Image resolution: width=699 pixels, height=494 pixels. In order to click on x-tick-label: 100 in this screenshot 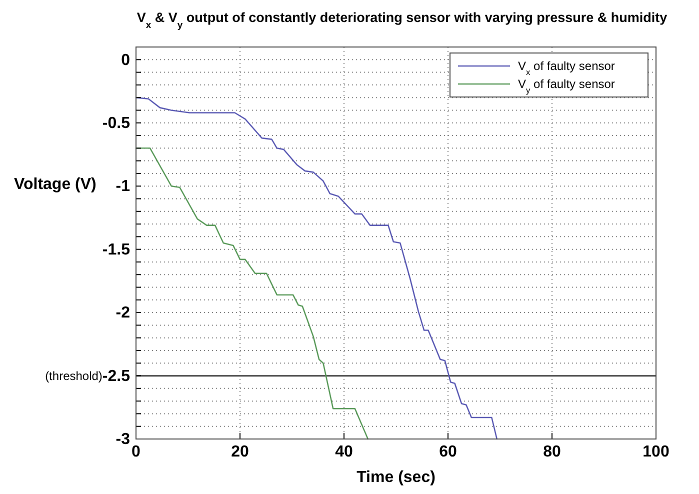, I will do `click(656, 451)`.